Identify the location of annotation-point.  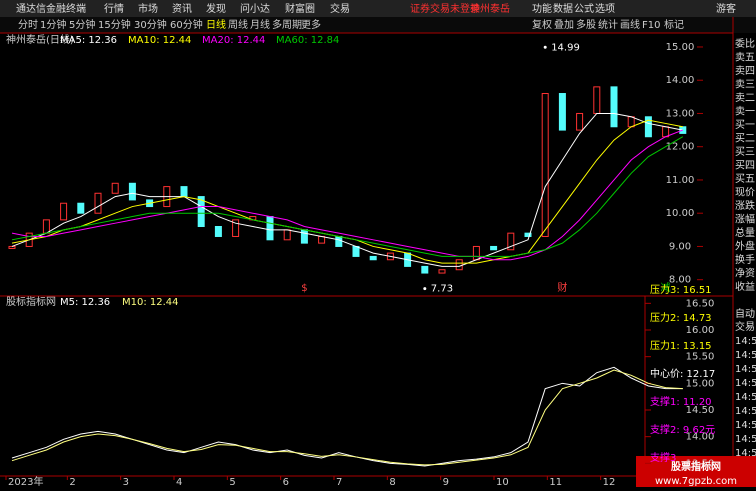
(425, 289).